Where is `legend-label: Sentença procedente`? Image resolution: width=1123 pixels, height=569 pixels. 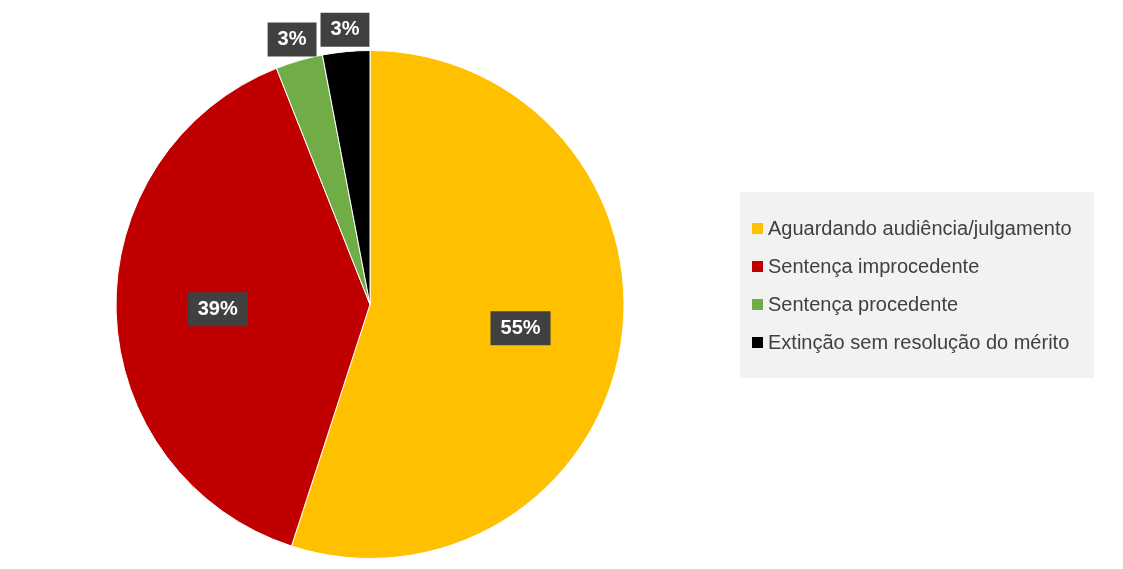
legend-label: Sentença procedente is located at coordinates (863, 303).